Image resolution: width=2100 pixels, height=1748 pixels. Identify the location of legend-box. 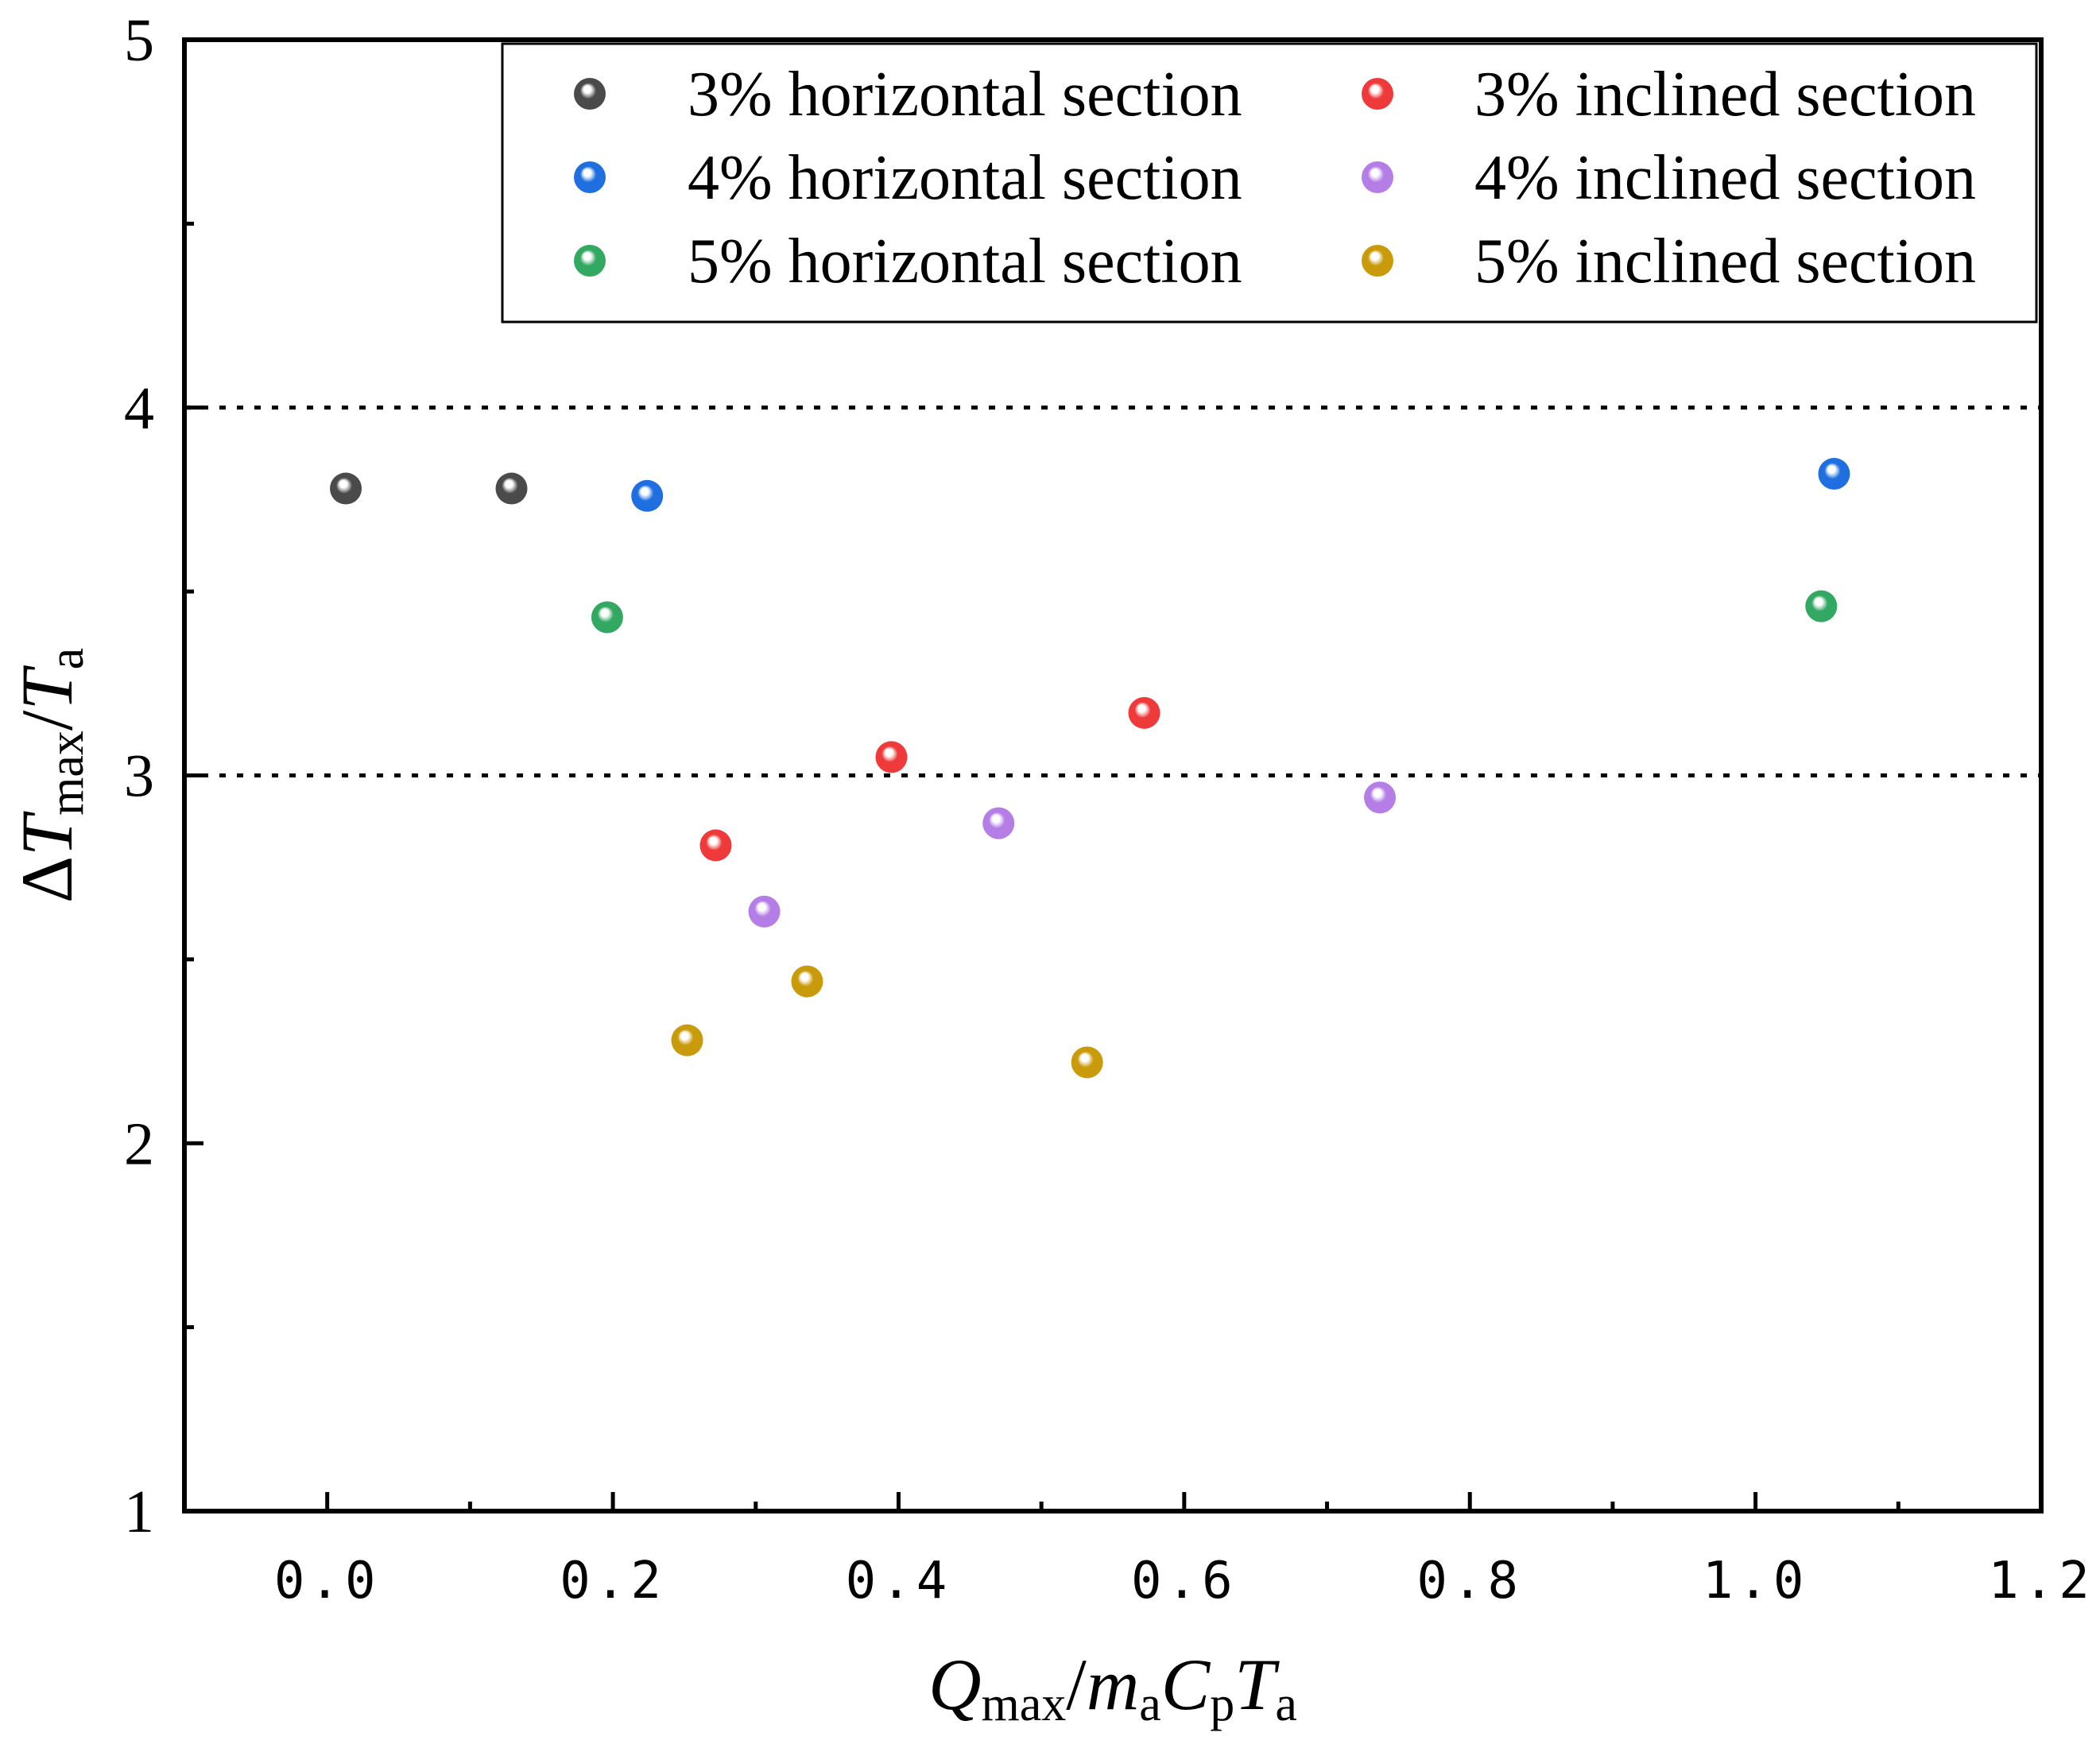
(1270, 183).